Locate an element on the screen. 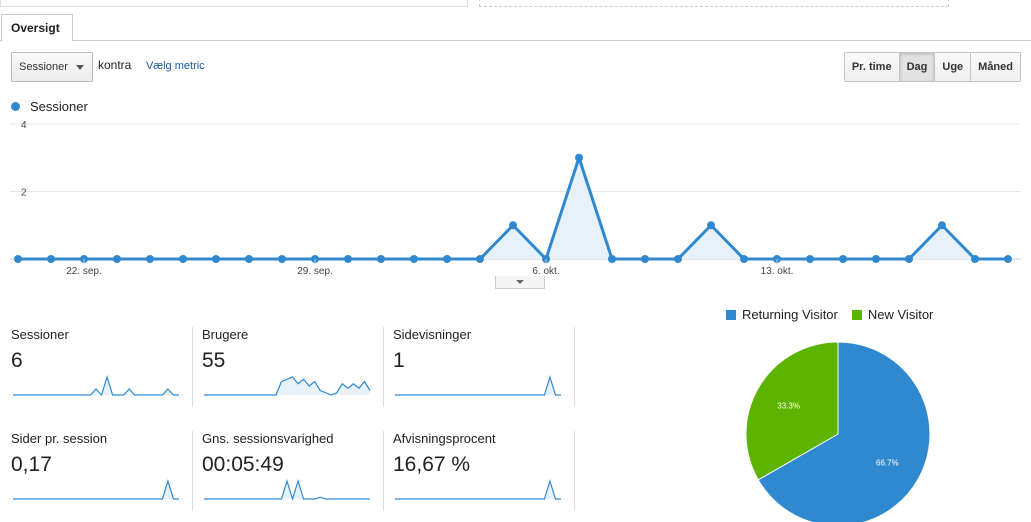  returning-swatch is located at coordinates (731, 315).